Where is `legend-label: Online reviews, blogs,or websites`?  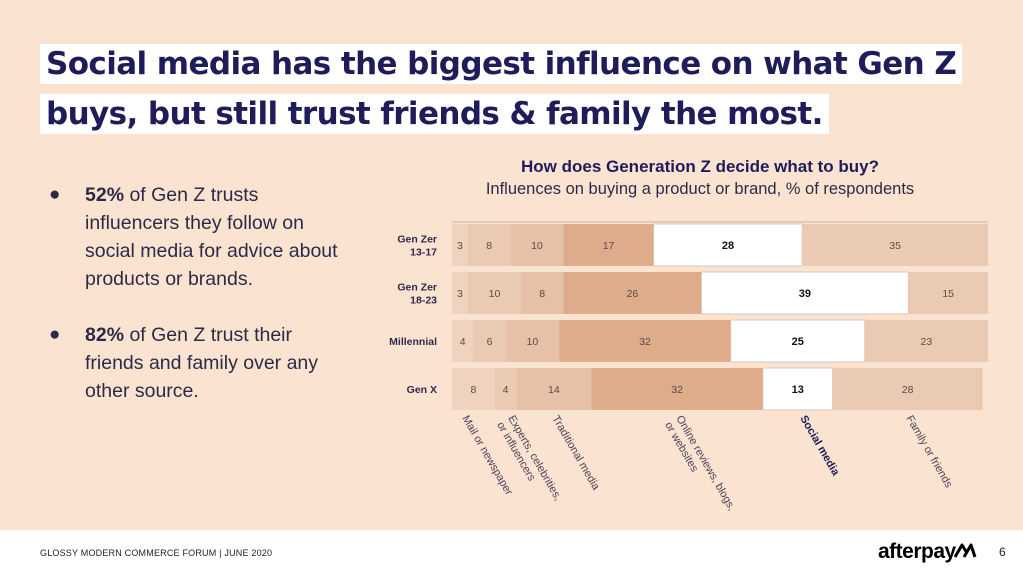
legend-label: Online reviews, blogs,or websites is located at coordinates (699, 467).